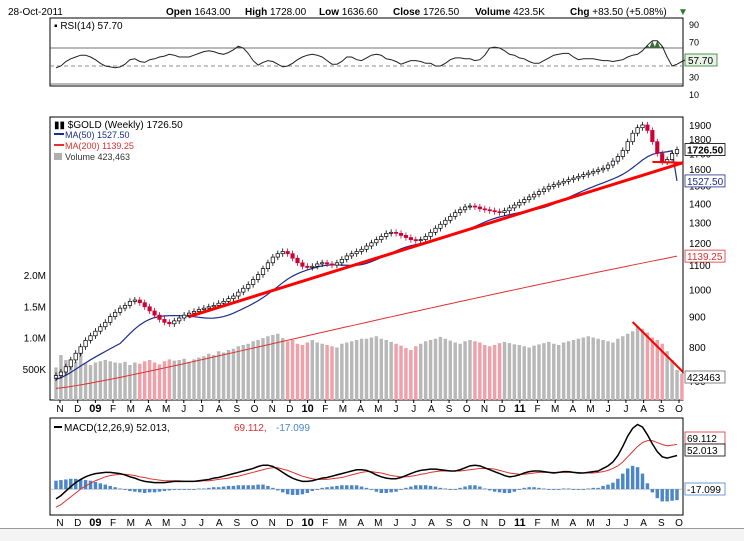 This screenshot has height=541, width=744. What do you see at coordinates (95, 409) in the screenshot?
I see `x-tick-label: 09` at bounding box center [95, 409].